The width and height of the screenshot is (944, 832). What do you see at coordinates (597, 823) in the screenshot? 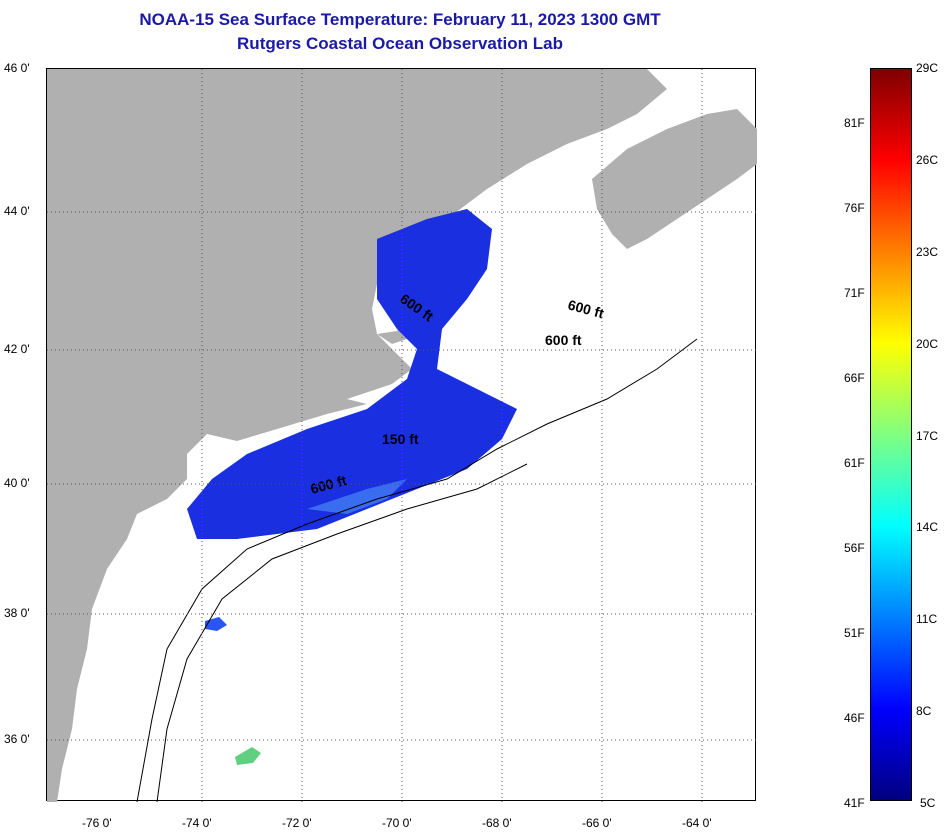
I see `lon-label: -66 0'` at bounding box center [597, 823].